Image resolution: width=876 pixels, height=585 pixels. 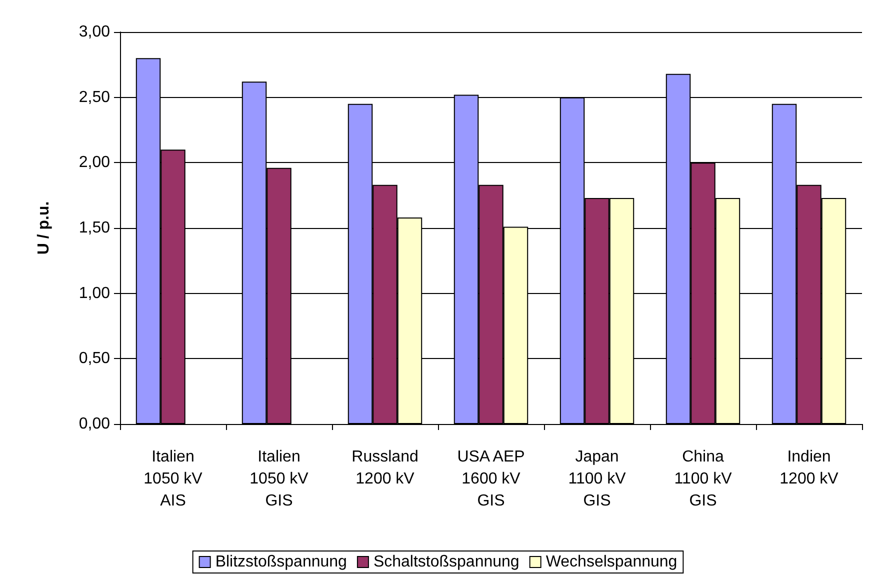 What do you see at coordinates (94, 424) in the screenshot?
I see `y-tick-label: 0,00` at bounding box center [94, 424].